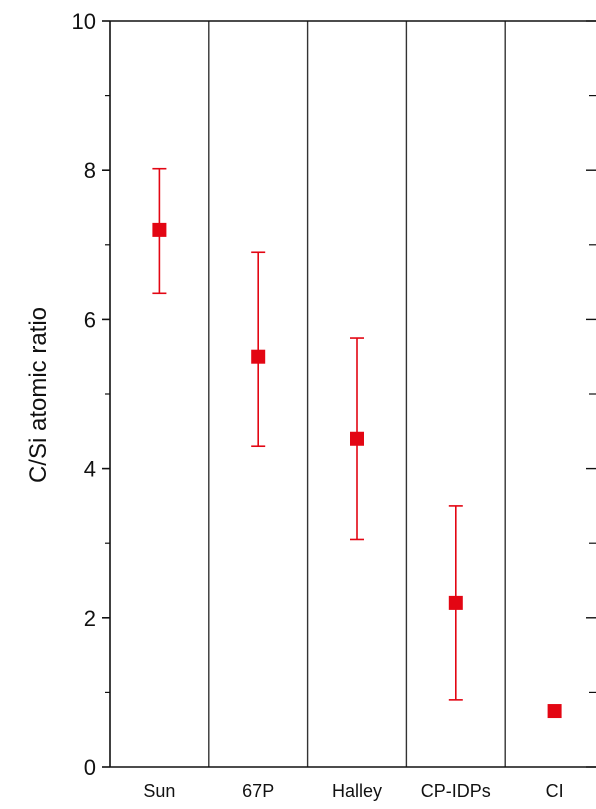  Describe the element at coordinates (90, 767) in the screenshot. I see `y-tick-label: 0` at that location.